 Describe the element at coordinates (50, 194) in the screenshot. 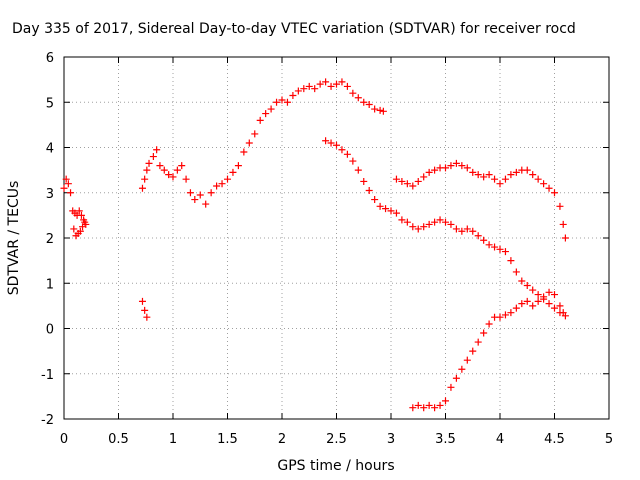

I see `y-tick-label: 3` at that location.